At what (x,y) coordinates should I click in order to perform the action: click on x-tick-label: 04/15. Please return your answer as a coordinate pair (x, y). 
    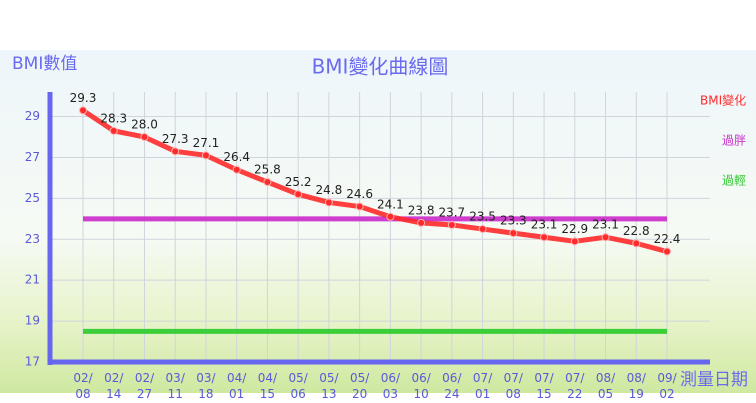
    Looking at the image, I should click on (268, 386).